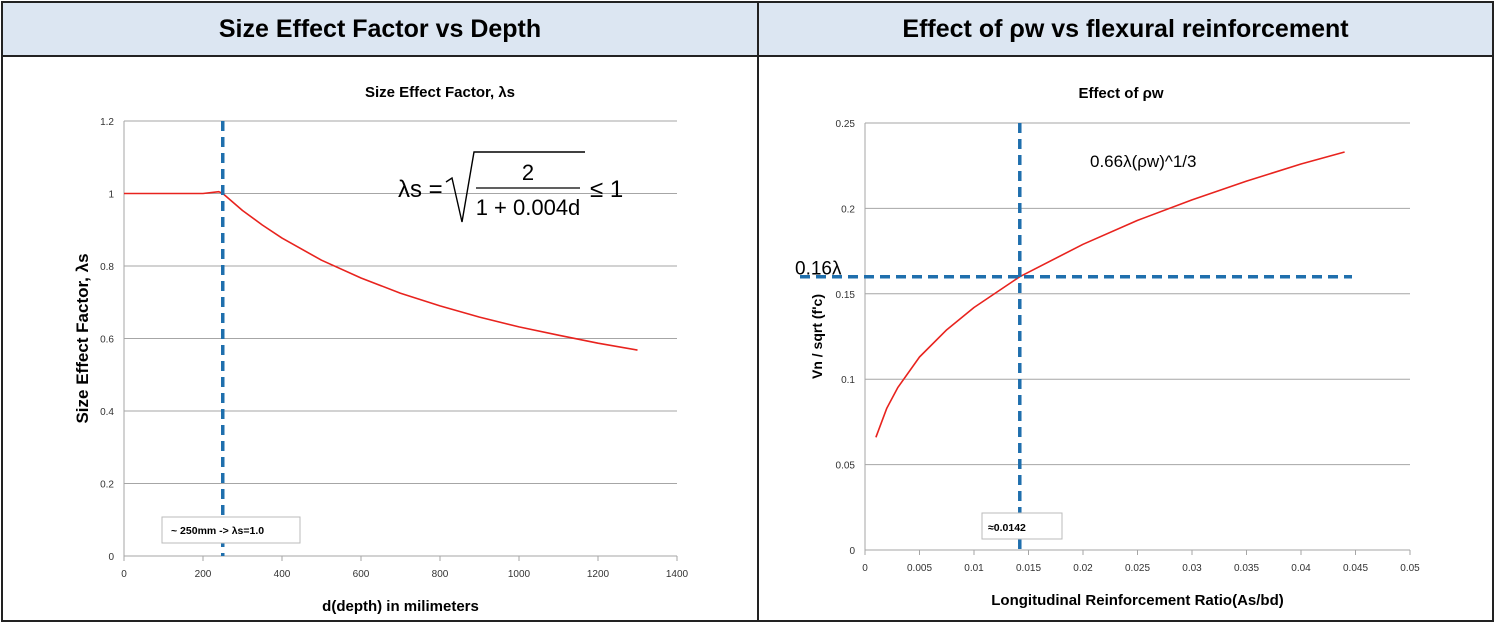 The width and height of the screenshot is (1495, 641). Describe the element at coordinates (361, 574) in the screenshot. I see `x-tick-label: 600` at that location.